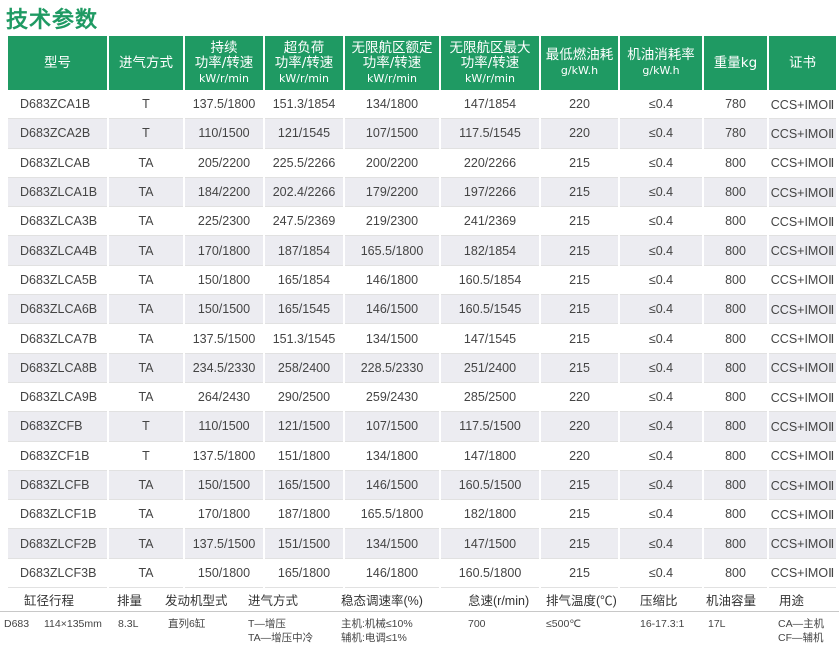 The width and height of the screenshot is (839, 655). What do you see at coordinates (57, 515) in the screenshot?
I see `model-cell: D683ZLCF1B` at bounding box center [57, 515].